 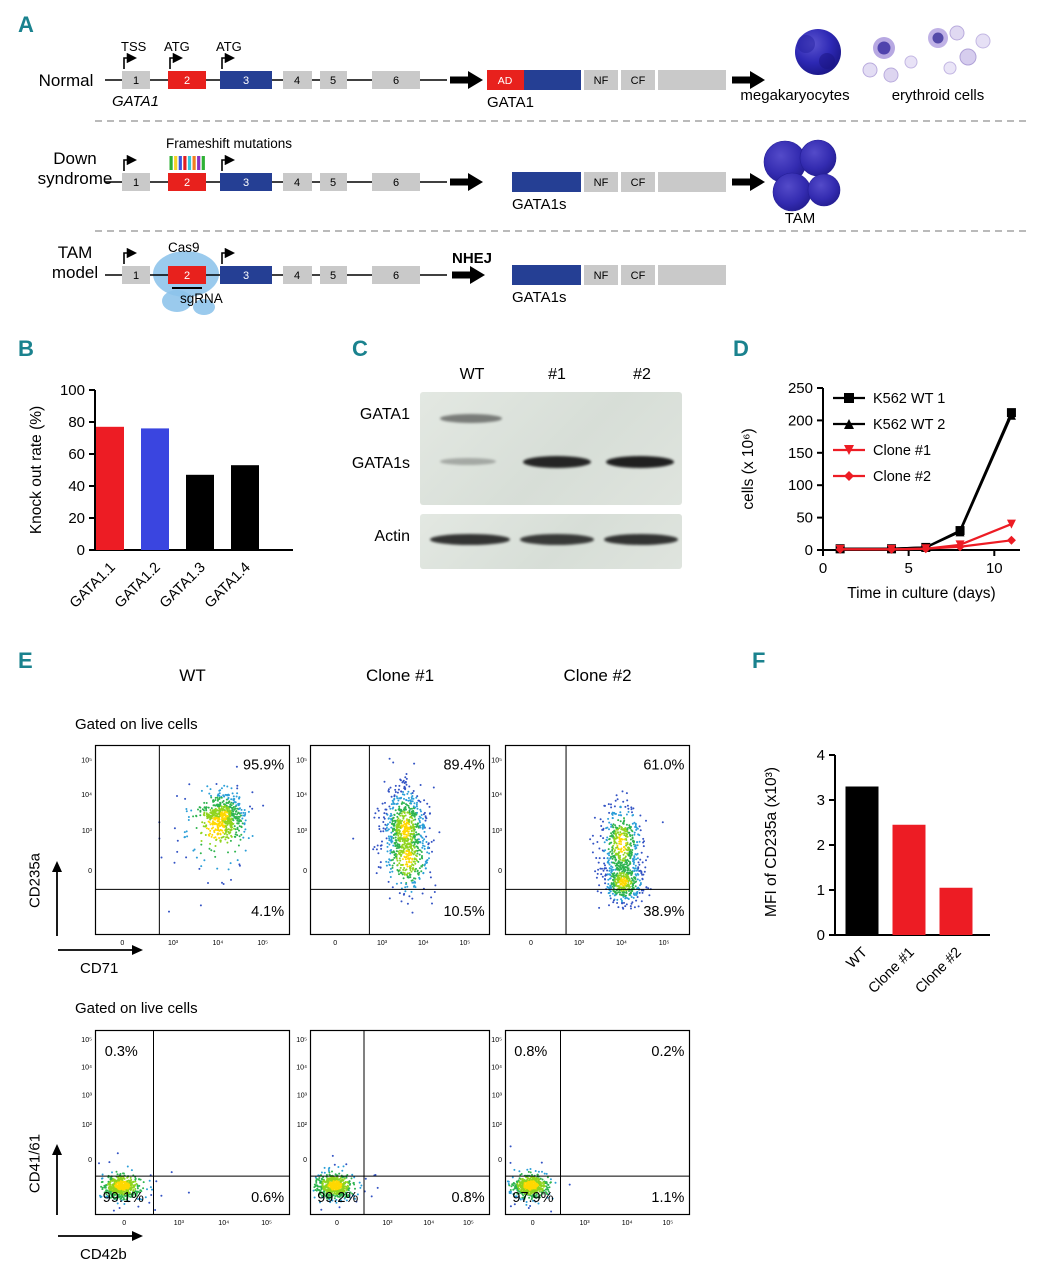 What do you see at coordinates (75, 178) in the screenshot?
I see `row-down-title-2: syndrome` at bounding box center [75, 178].